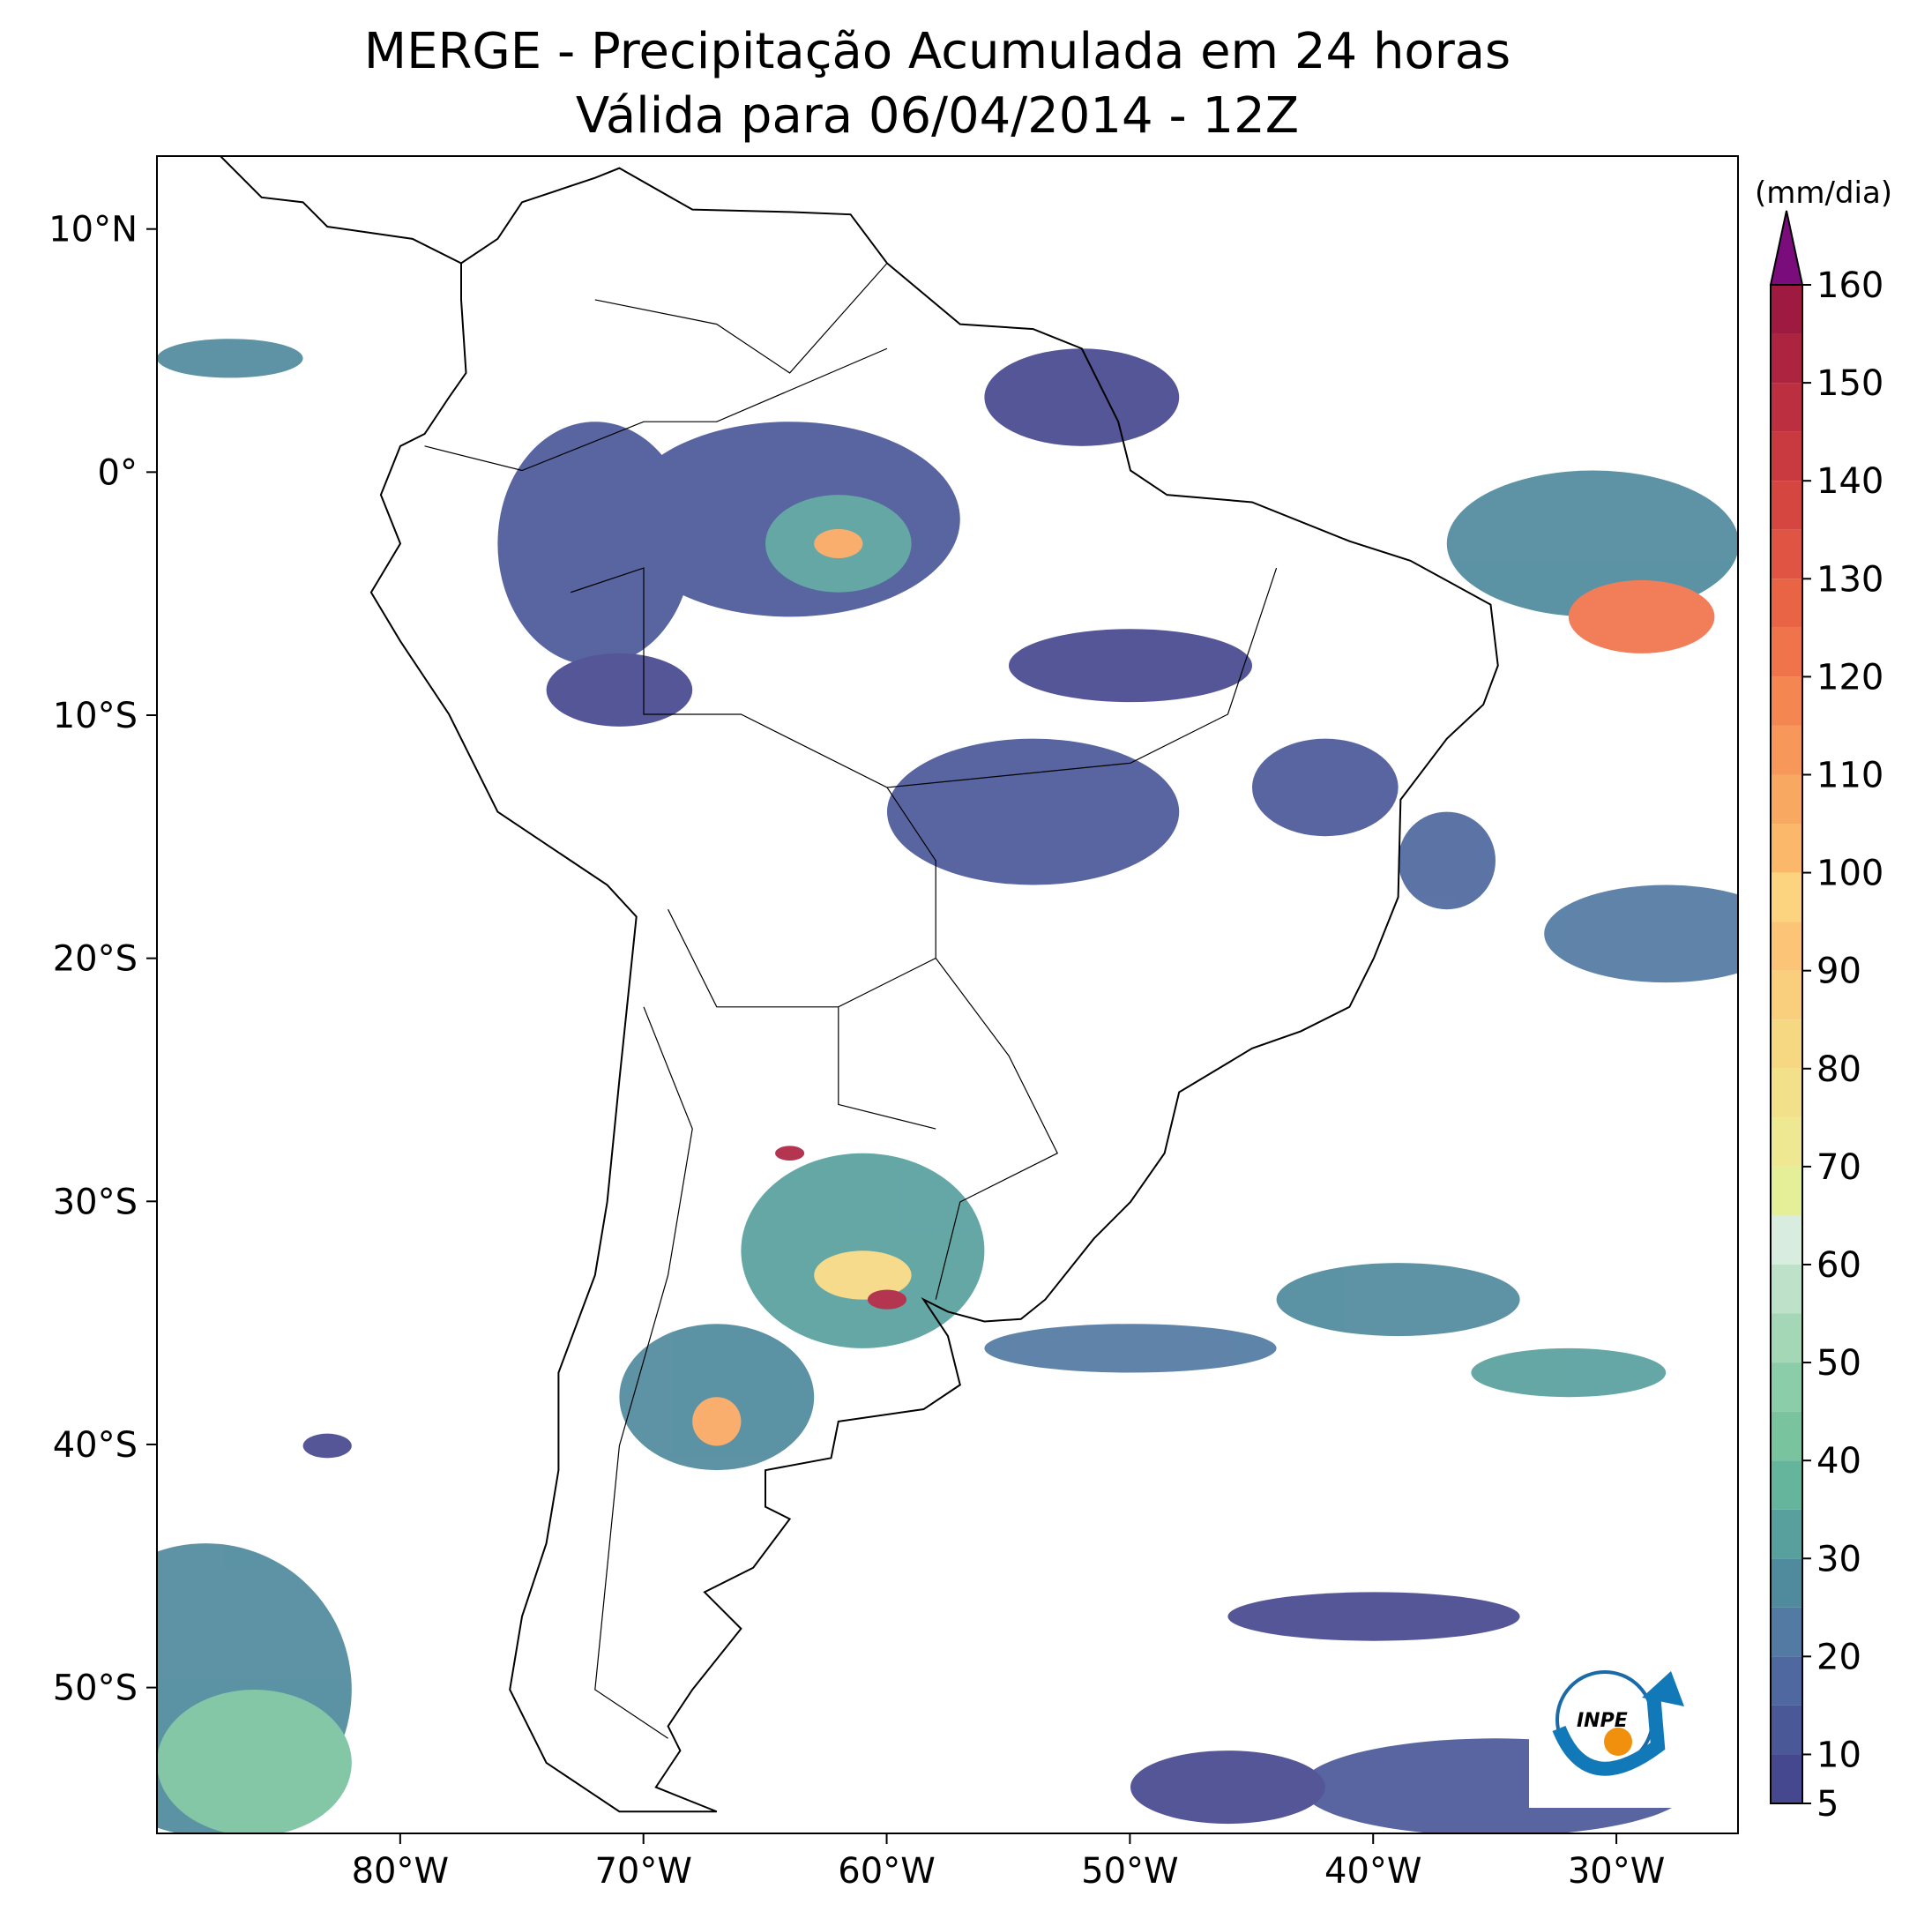  What do you see at coordinates (93, 230) in the screenshot?
I see `y-tick-label: 10°N` at bounding box center [93, 230].